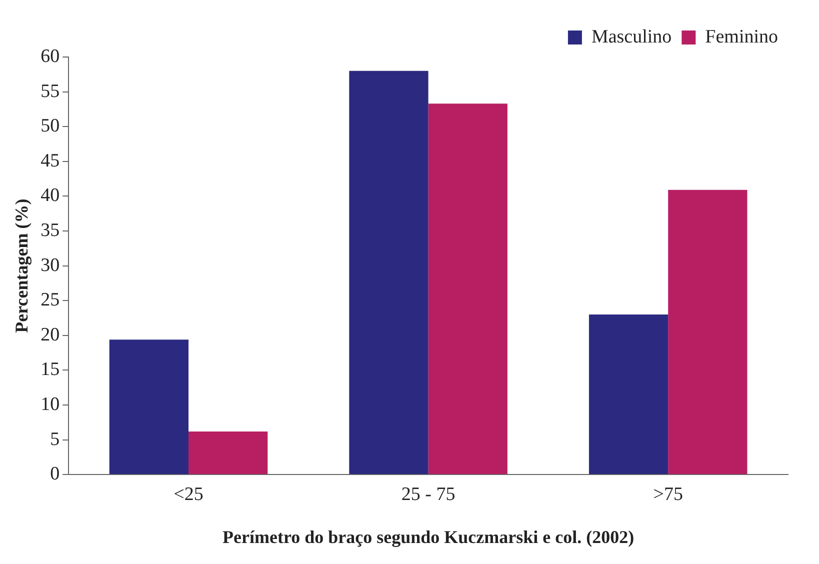 This screenshot has width=819, height=564. I want to click on x-tick-label: 25 - 75, so click(428, 494).